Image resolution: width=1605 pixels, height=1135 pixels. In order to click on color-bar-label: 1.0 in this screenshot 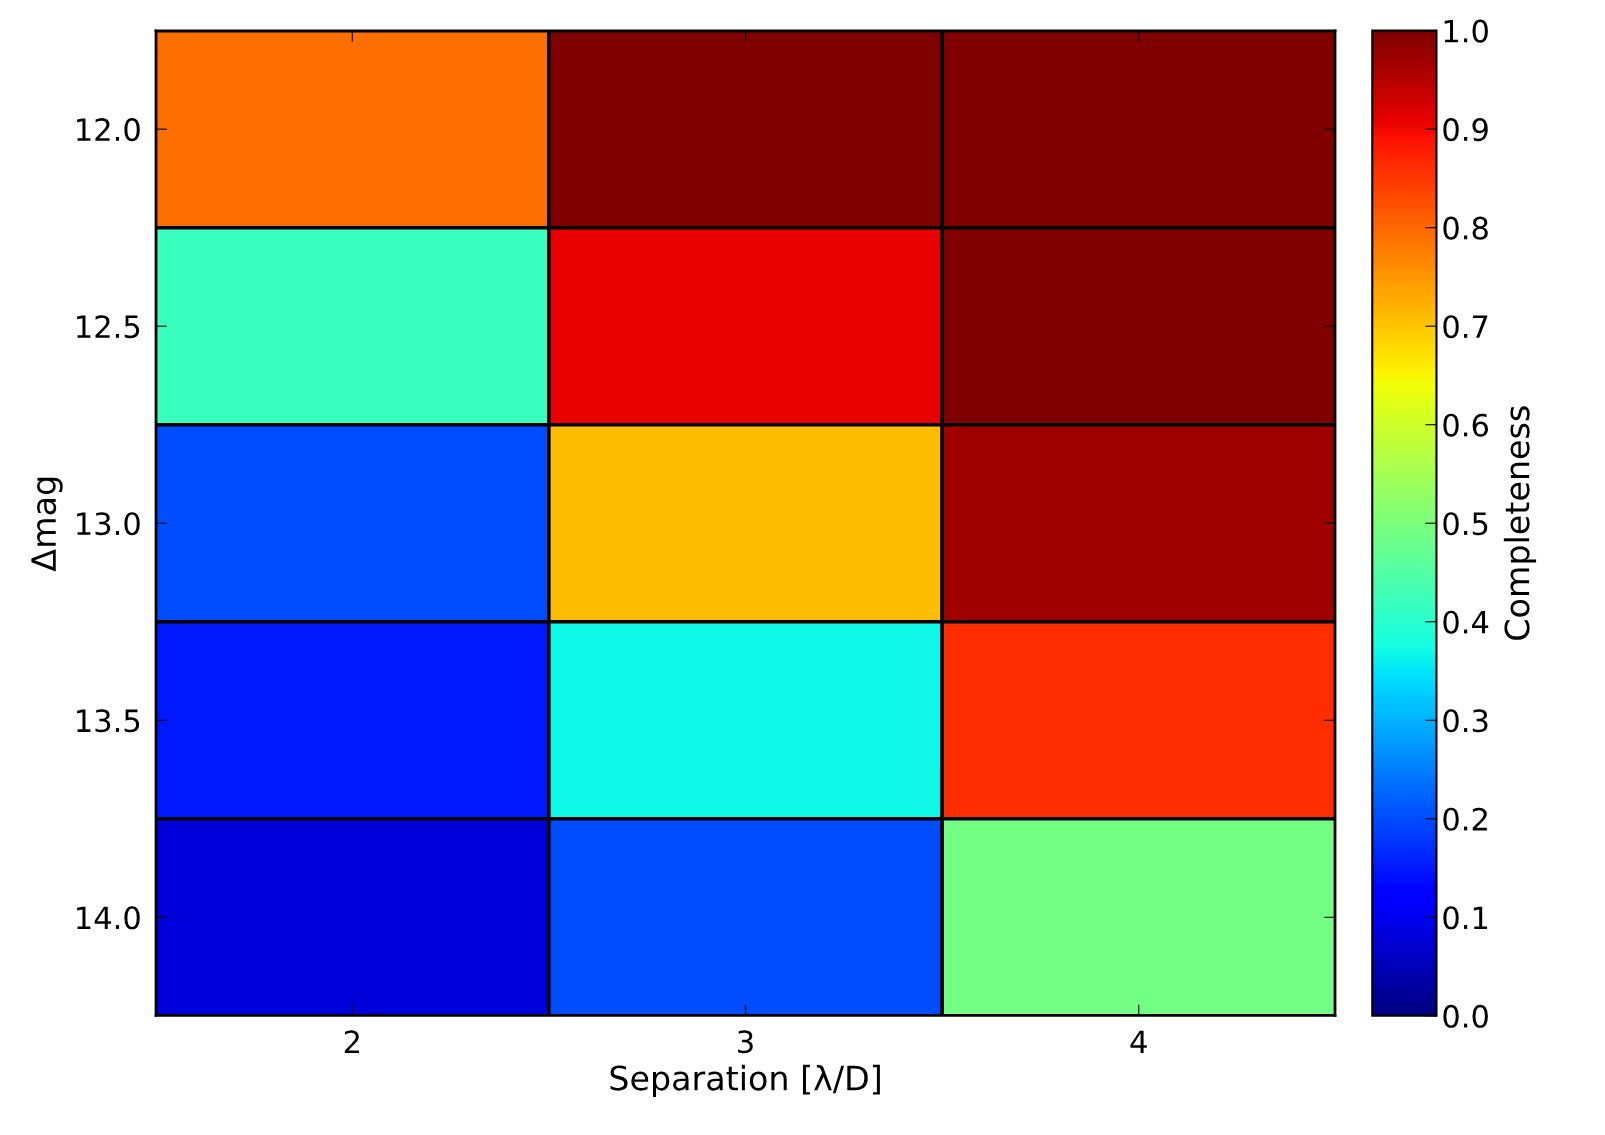, I will do `click(1466, 31)`.